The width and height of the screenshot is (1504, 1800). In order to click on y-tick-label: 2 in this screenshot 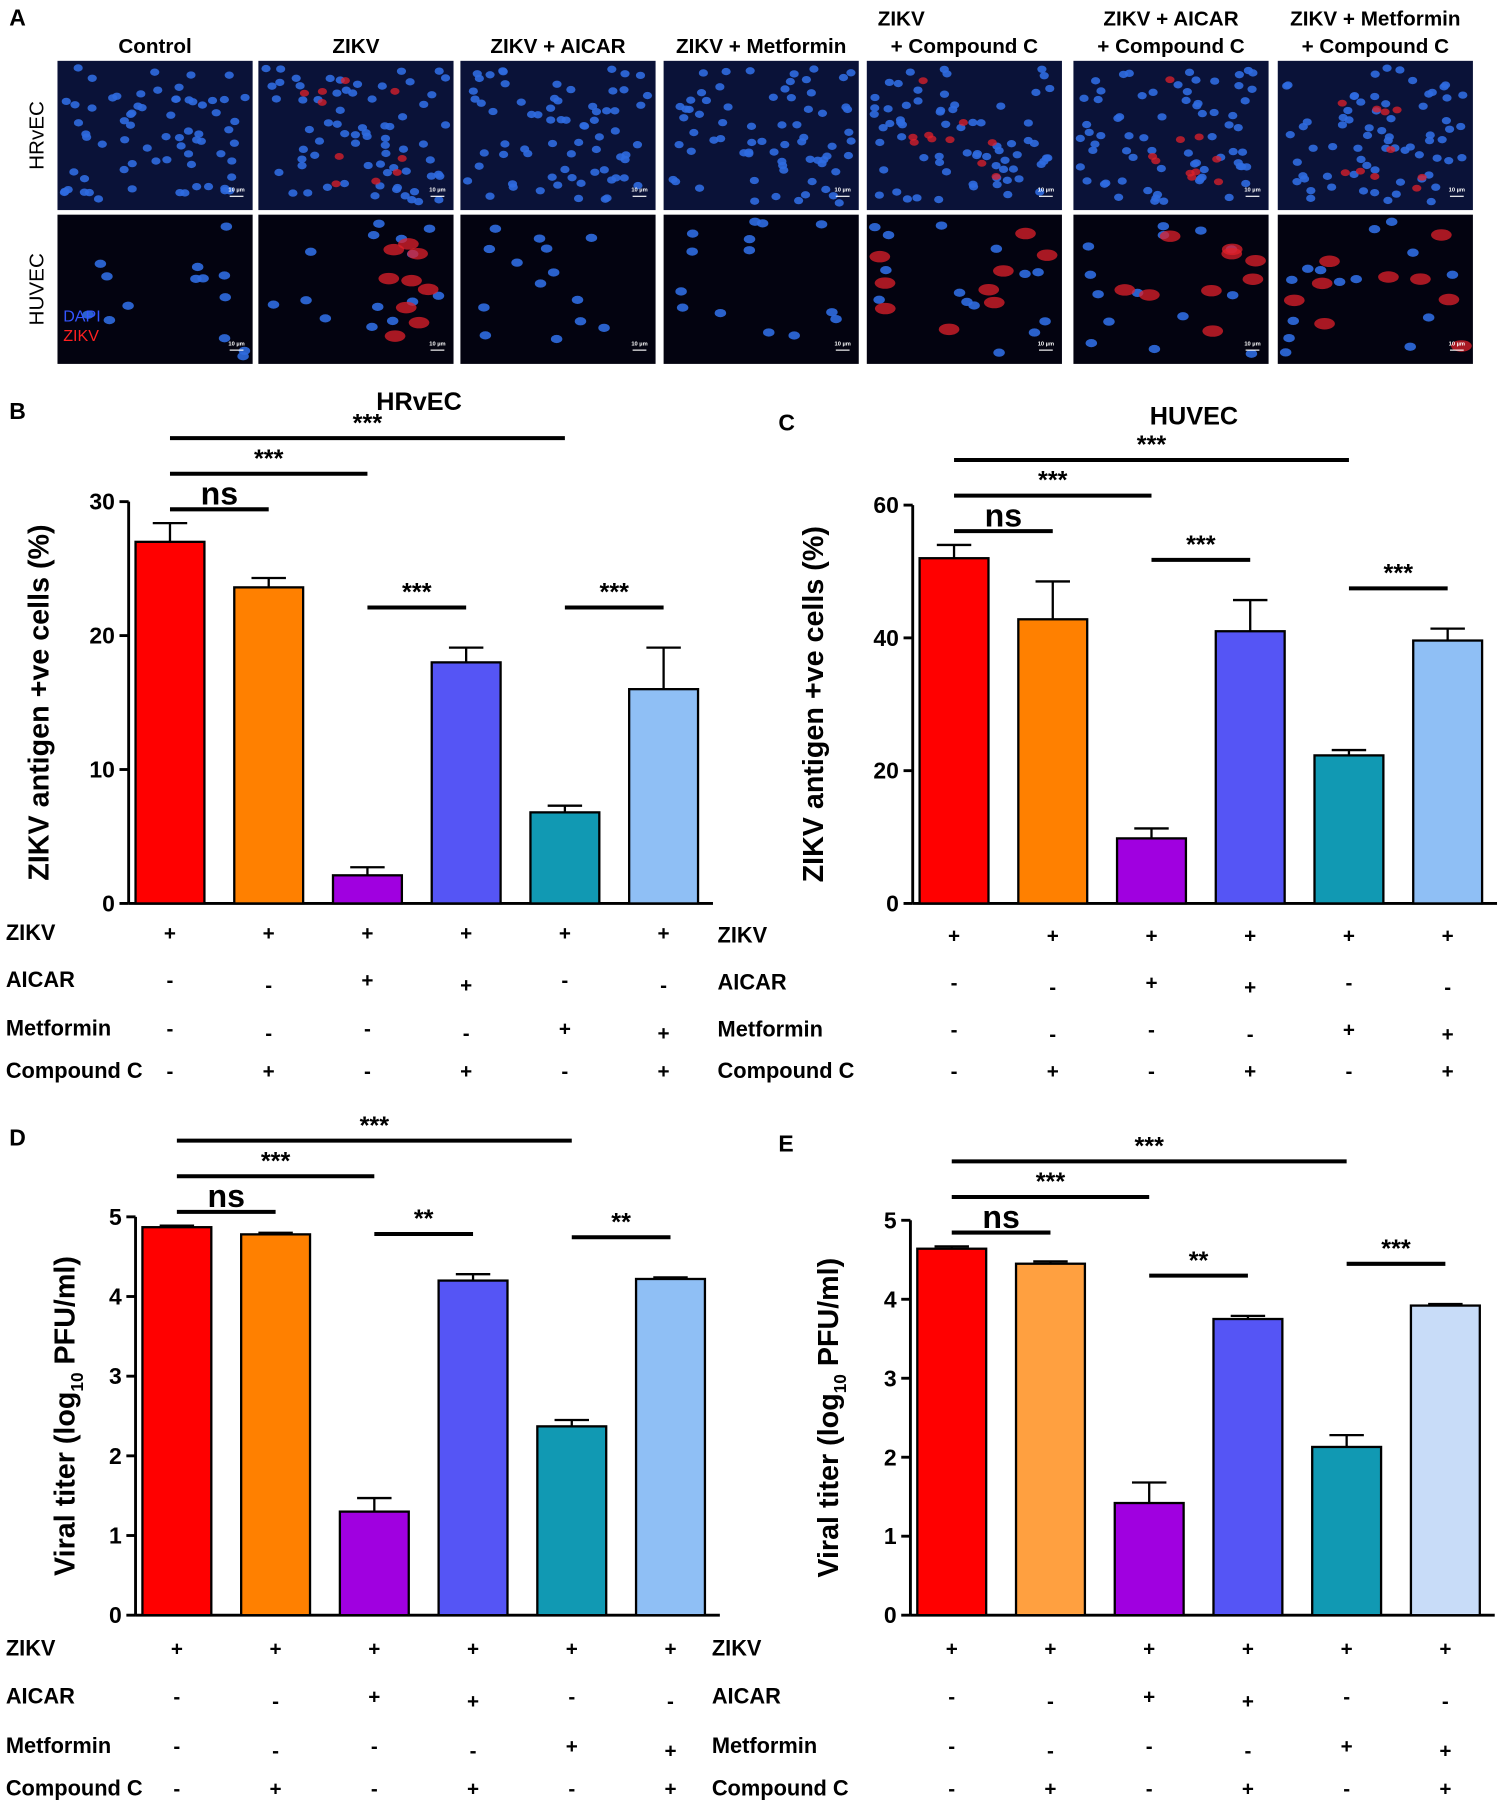, I will do `click(115, 1456)`.